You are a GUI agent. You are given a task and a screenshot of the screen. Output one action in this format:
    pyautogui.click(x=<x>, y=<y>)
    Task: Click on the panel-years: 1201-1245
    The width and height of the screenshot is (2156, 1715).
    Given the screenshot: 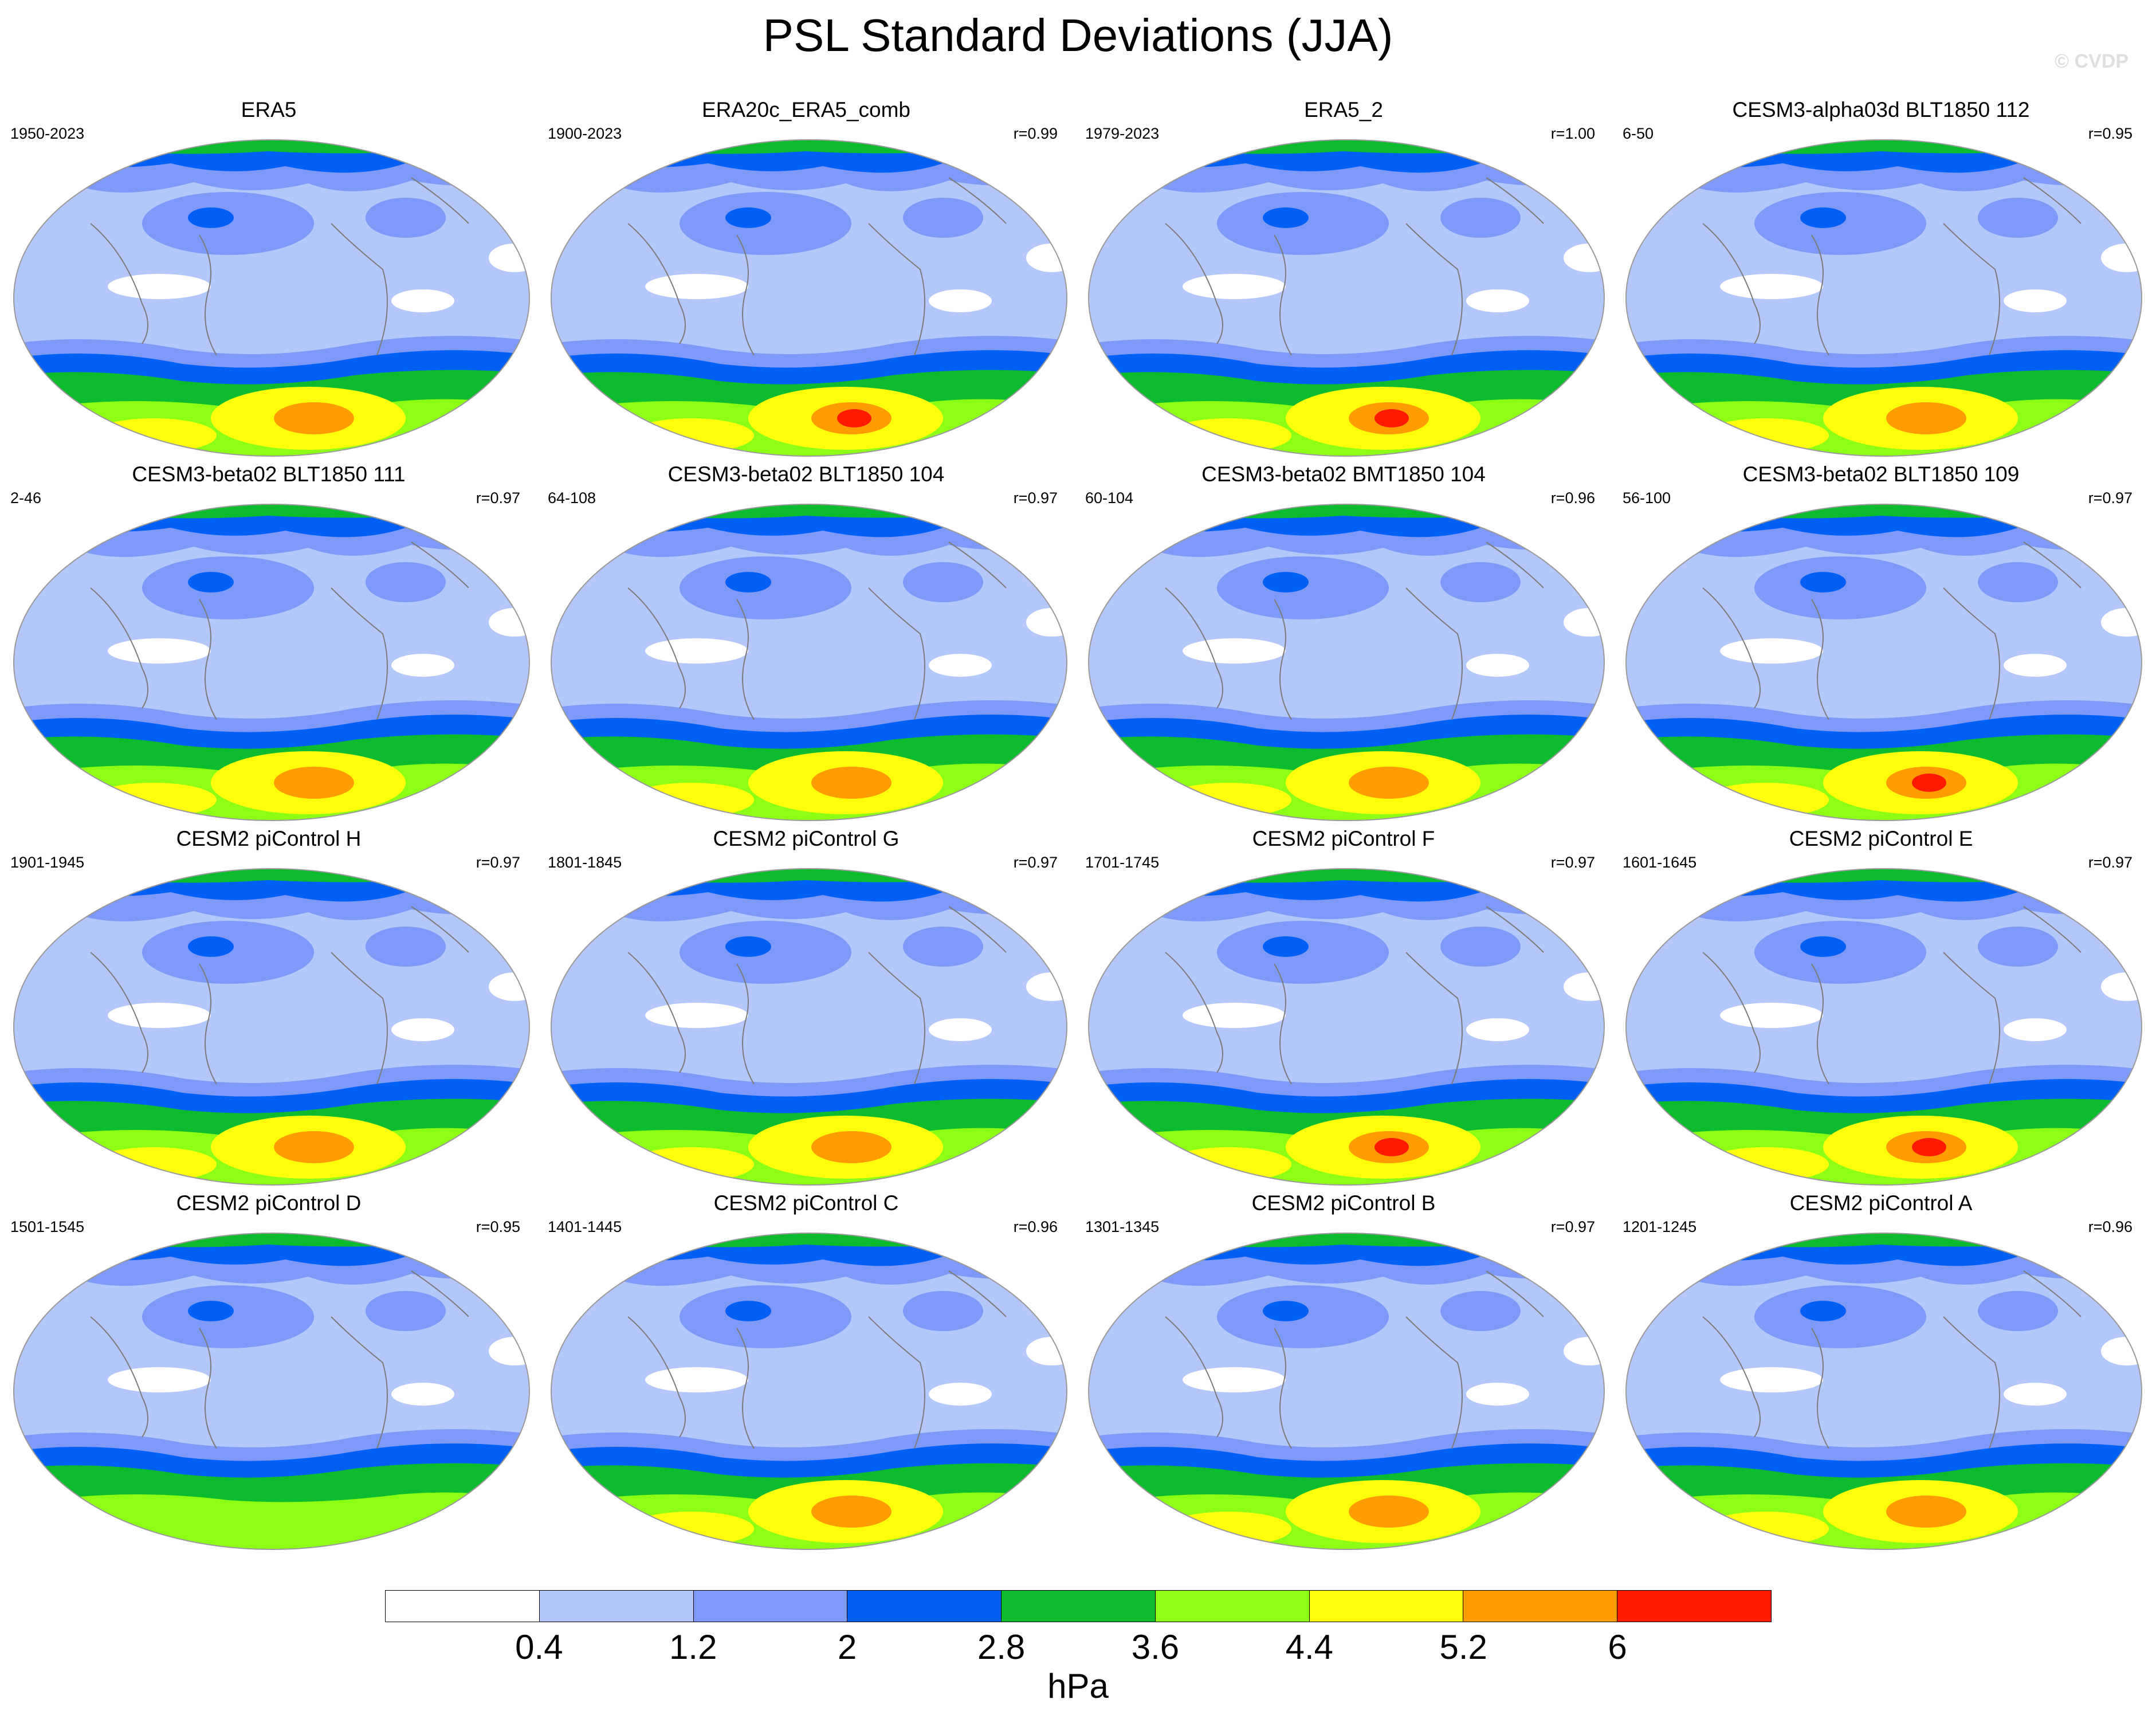 What is the action you would take?
    pyautogui.click(x=1660, y=1226)
    